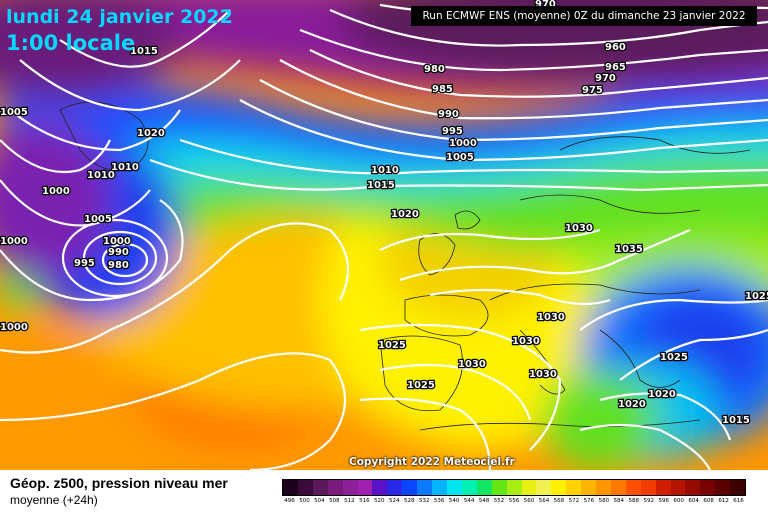 The image size is (768, 512). What do you see at coordinates (678, 501) in the screenshot?
I see `color-scale-tick-label: 600` at bounding box center [678, 501].